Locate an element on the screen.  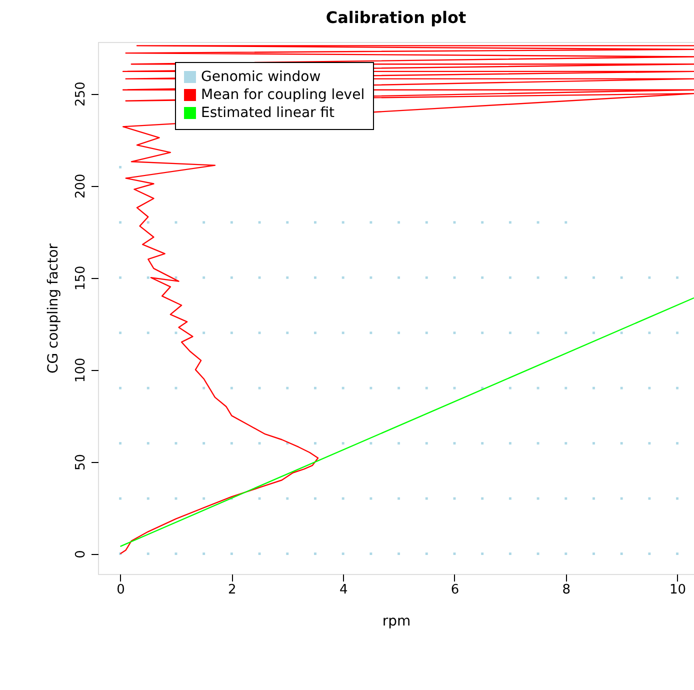
legend-label: Estimated linear fit is located at coordinates (268, 113).